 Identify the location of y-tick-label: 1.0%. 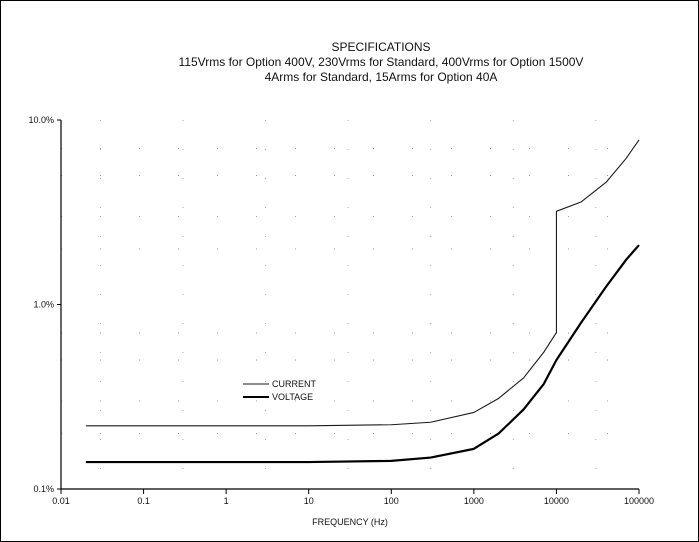
(43, 305).